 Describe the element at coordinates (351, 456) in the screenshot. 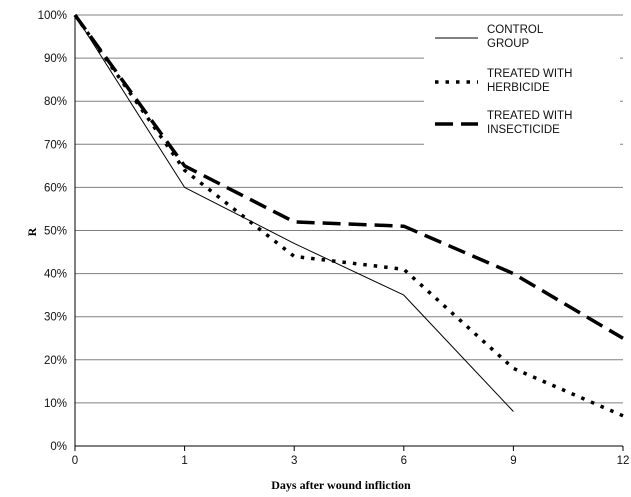

I see `x-axis-ticks: 0 1 3 6 9 12` at that location.